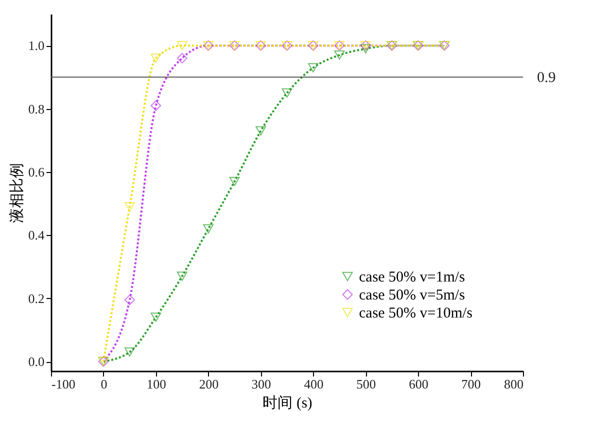 The width and height of the screenshot is (612, 448). What do you see at coordinates (366, 384) in the screenshot?
I see `x-tick-label: 500` at bounding box center [366, 384].